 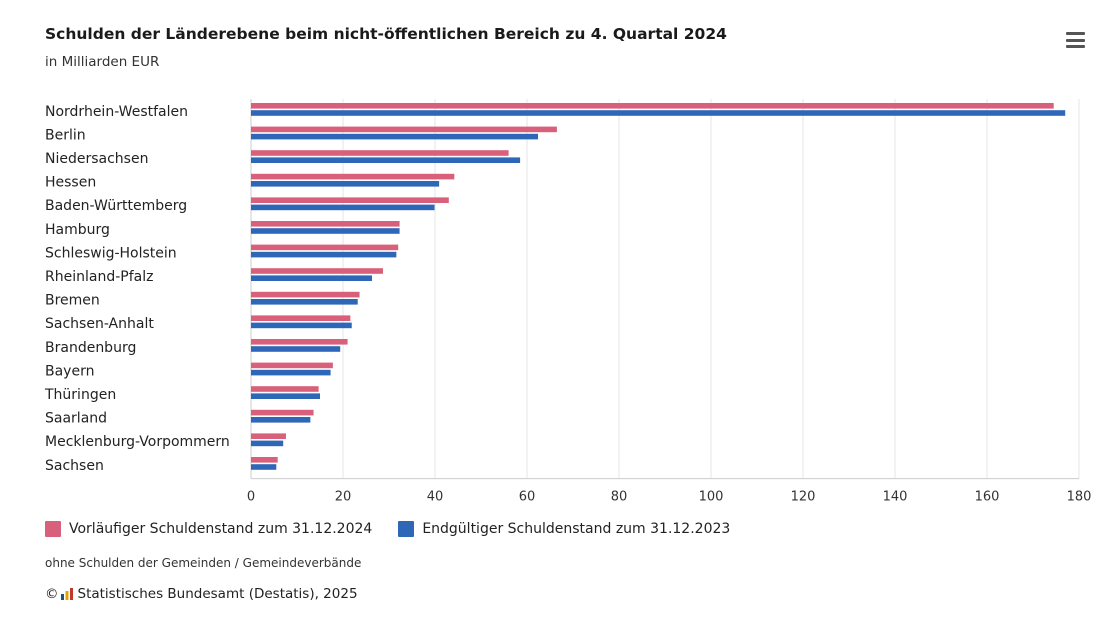 What do you see at coordinates (90, 348) in the screenshot?
I see `category-label: Brandenburg` at bounding box center [90, 348].